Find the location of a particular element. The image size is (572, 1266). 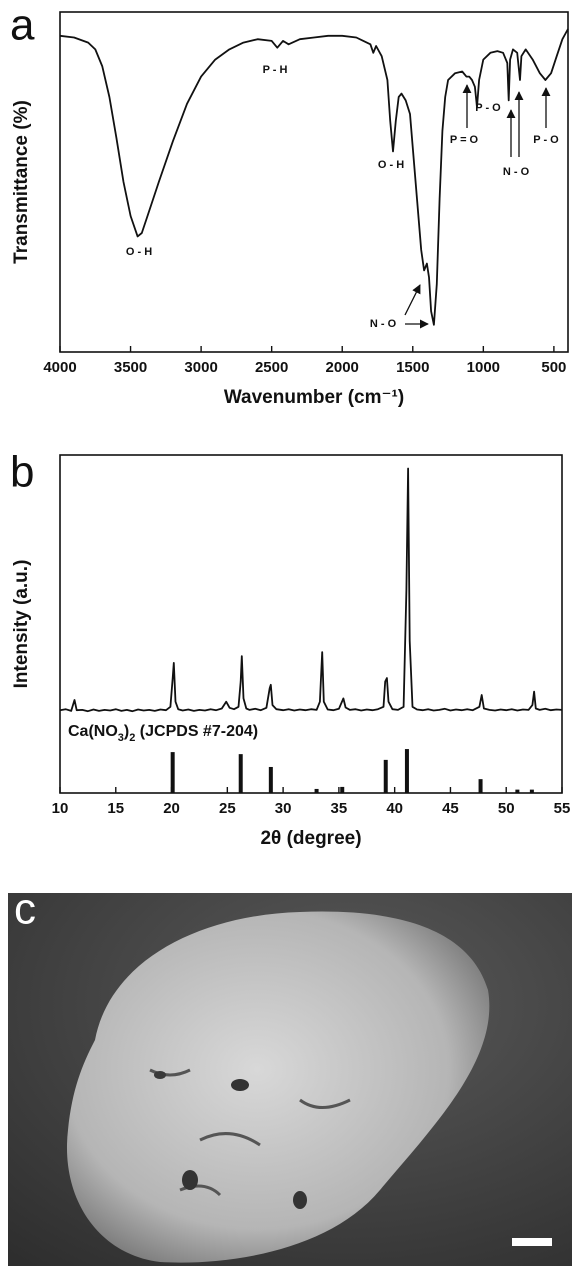

legend-label: Ca(NO3)2 (JCPDS #7-204) is located at coordinates (163, 733).